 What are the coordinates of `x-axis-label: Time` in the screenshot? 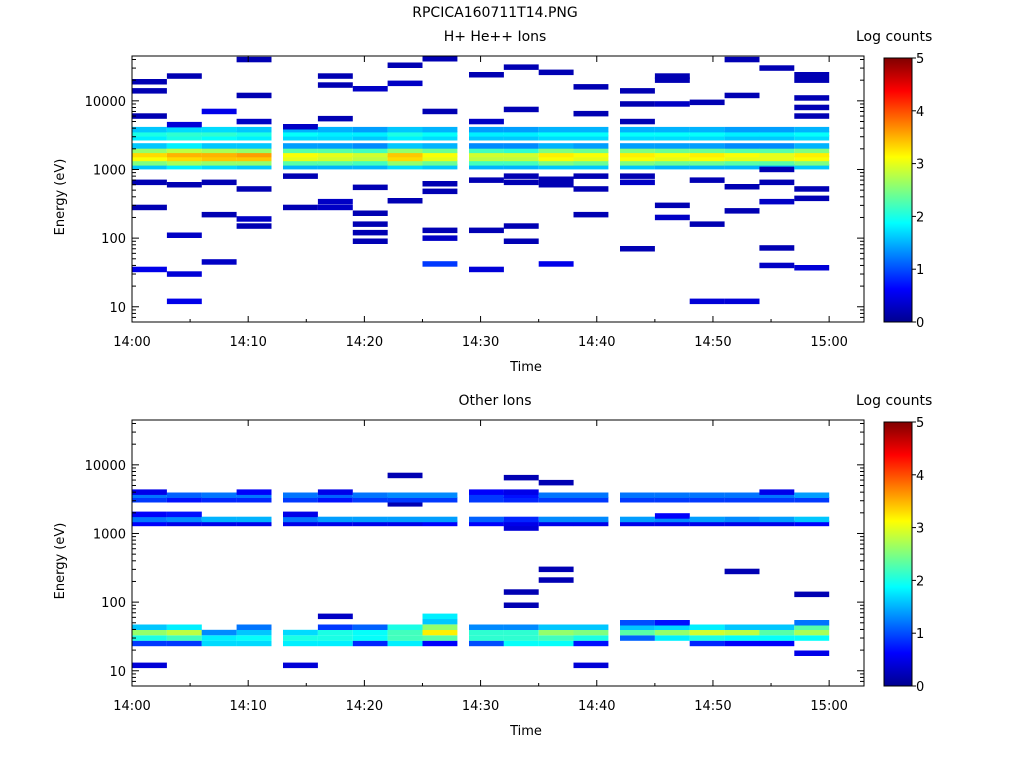 It's located at (525, 731).